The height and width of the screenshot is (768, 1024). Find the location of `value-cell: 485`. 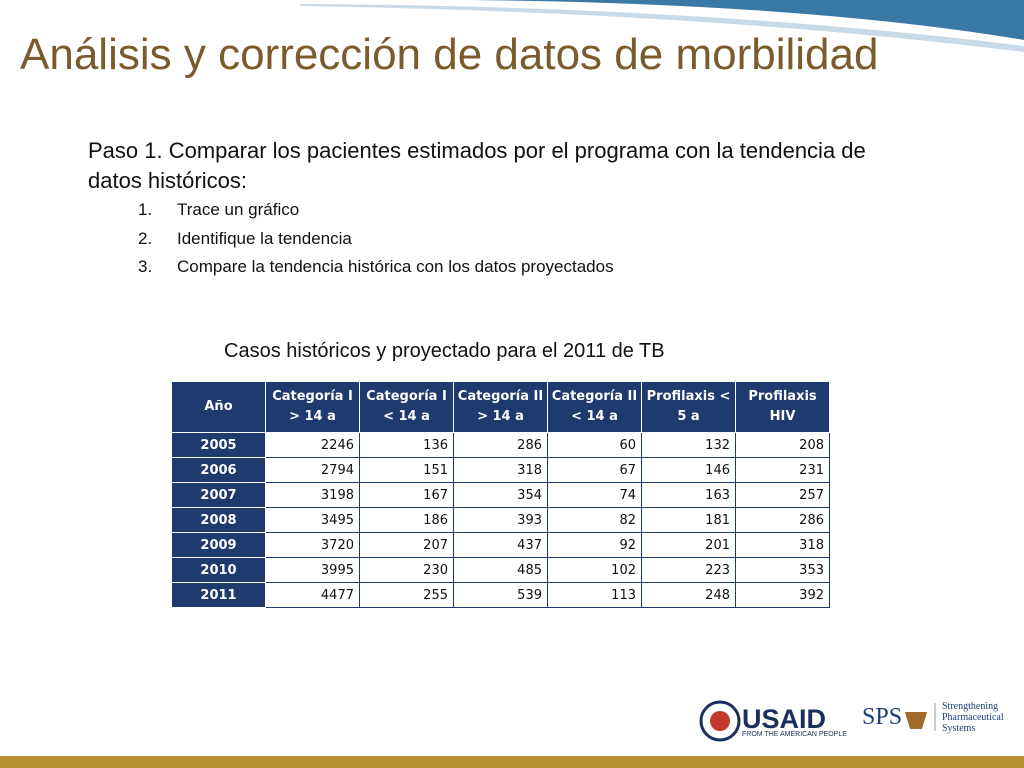

value-cell: 485 is located at coordinates (500, 570).